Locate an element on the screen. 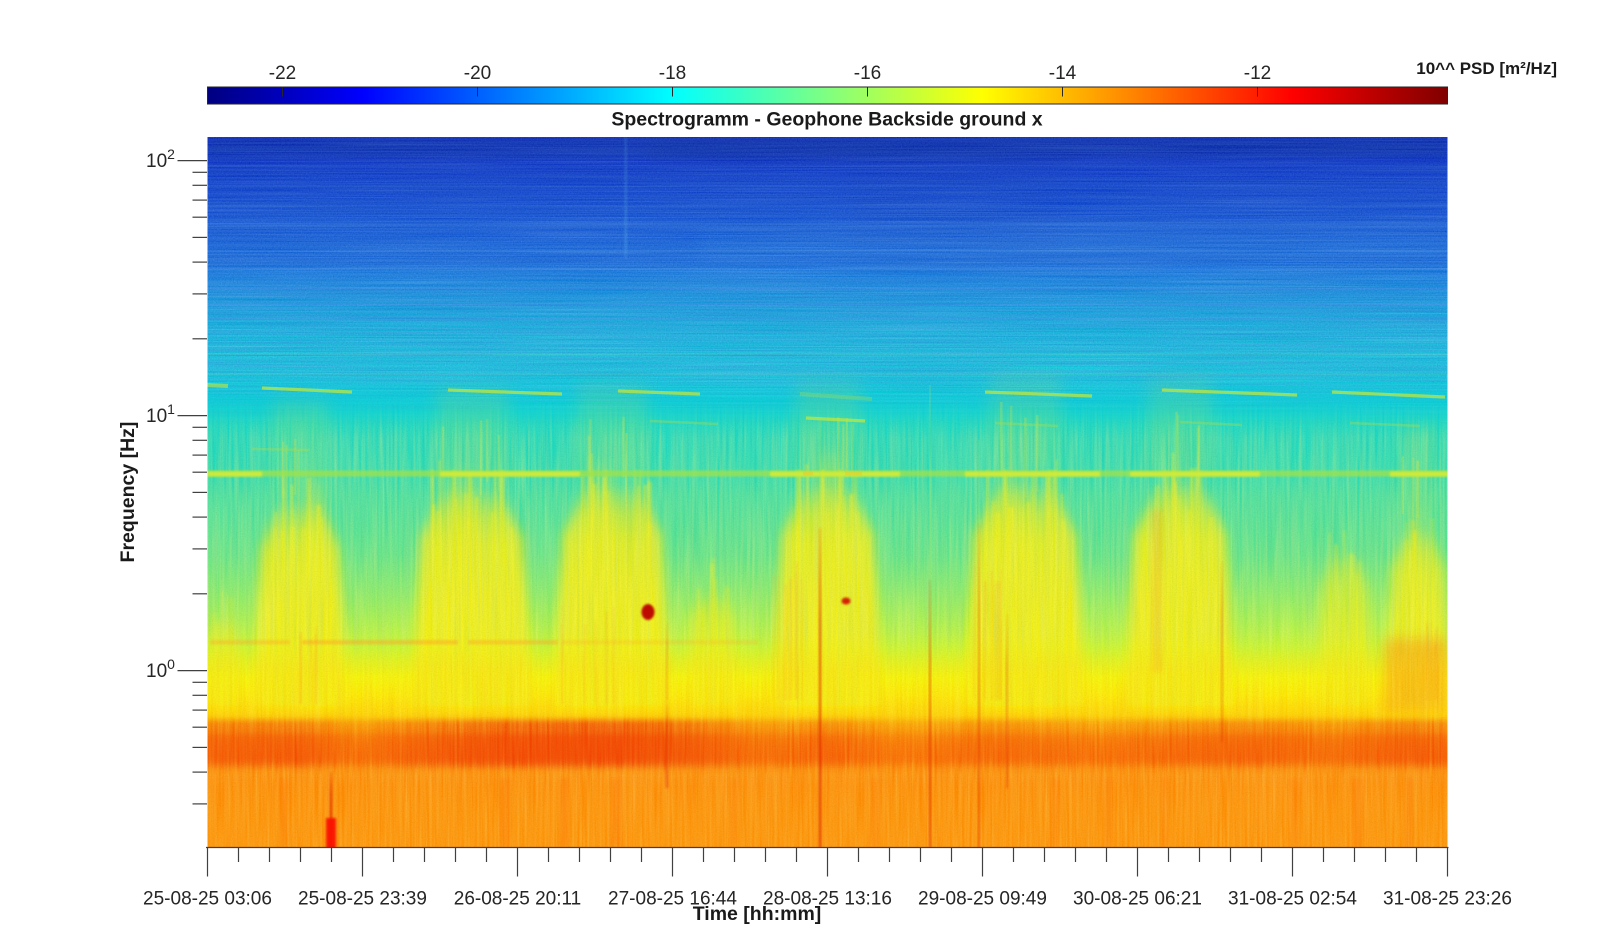  svg-text: 10¹ is located at coordinates (160, 414).